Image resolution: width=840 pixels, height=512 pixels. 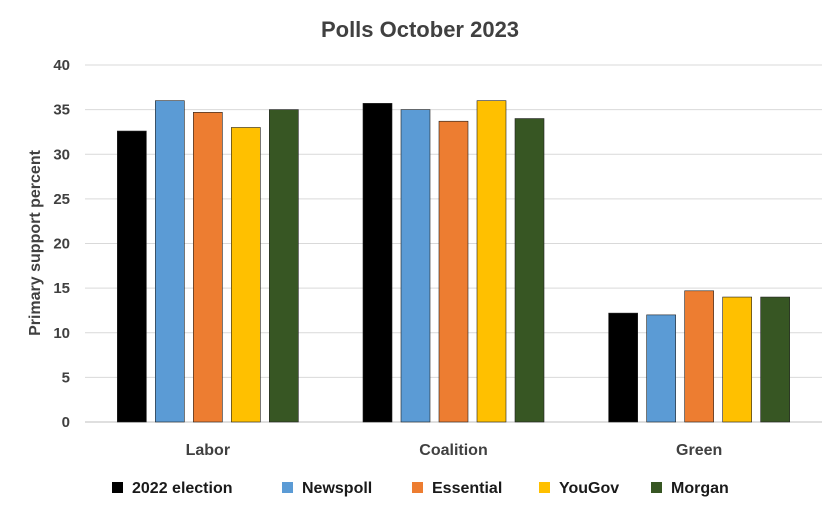 I want to click on category-labels: Labor Coalition Green, so click(x=454, y=450).